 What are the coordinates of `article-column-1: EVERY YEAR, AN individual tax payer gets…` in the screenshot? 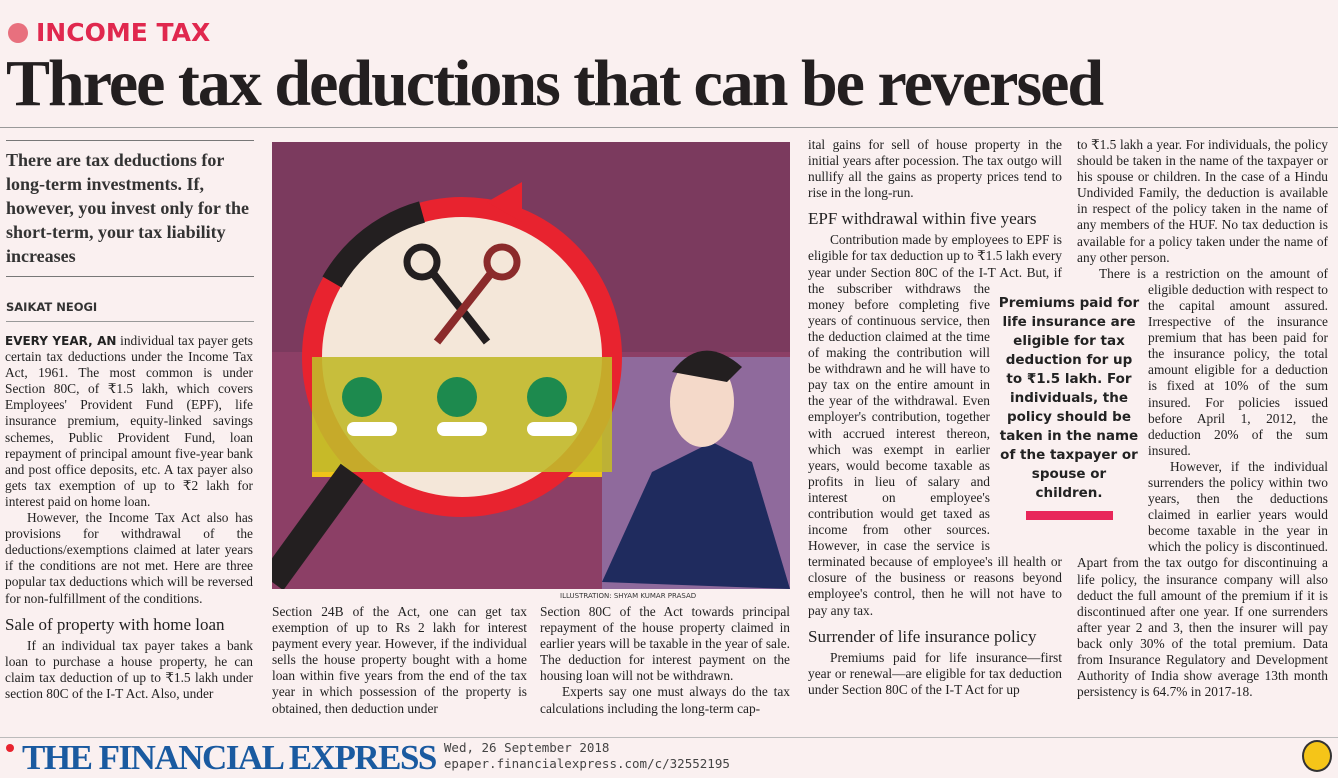 It's located at (129, 517).